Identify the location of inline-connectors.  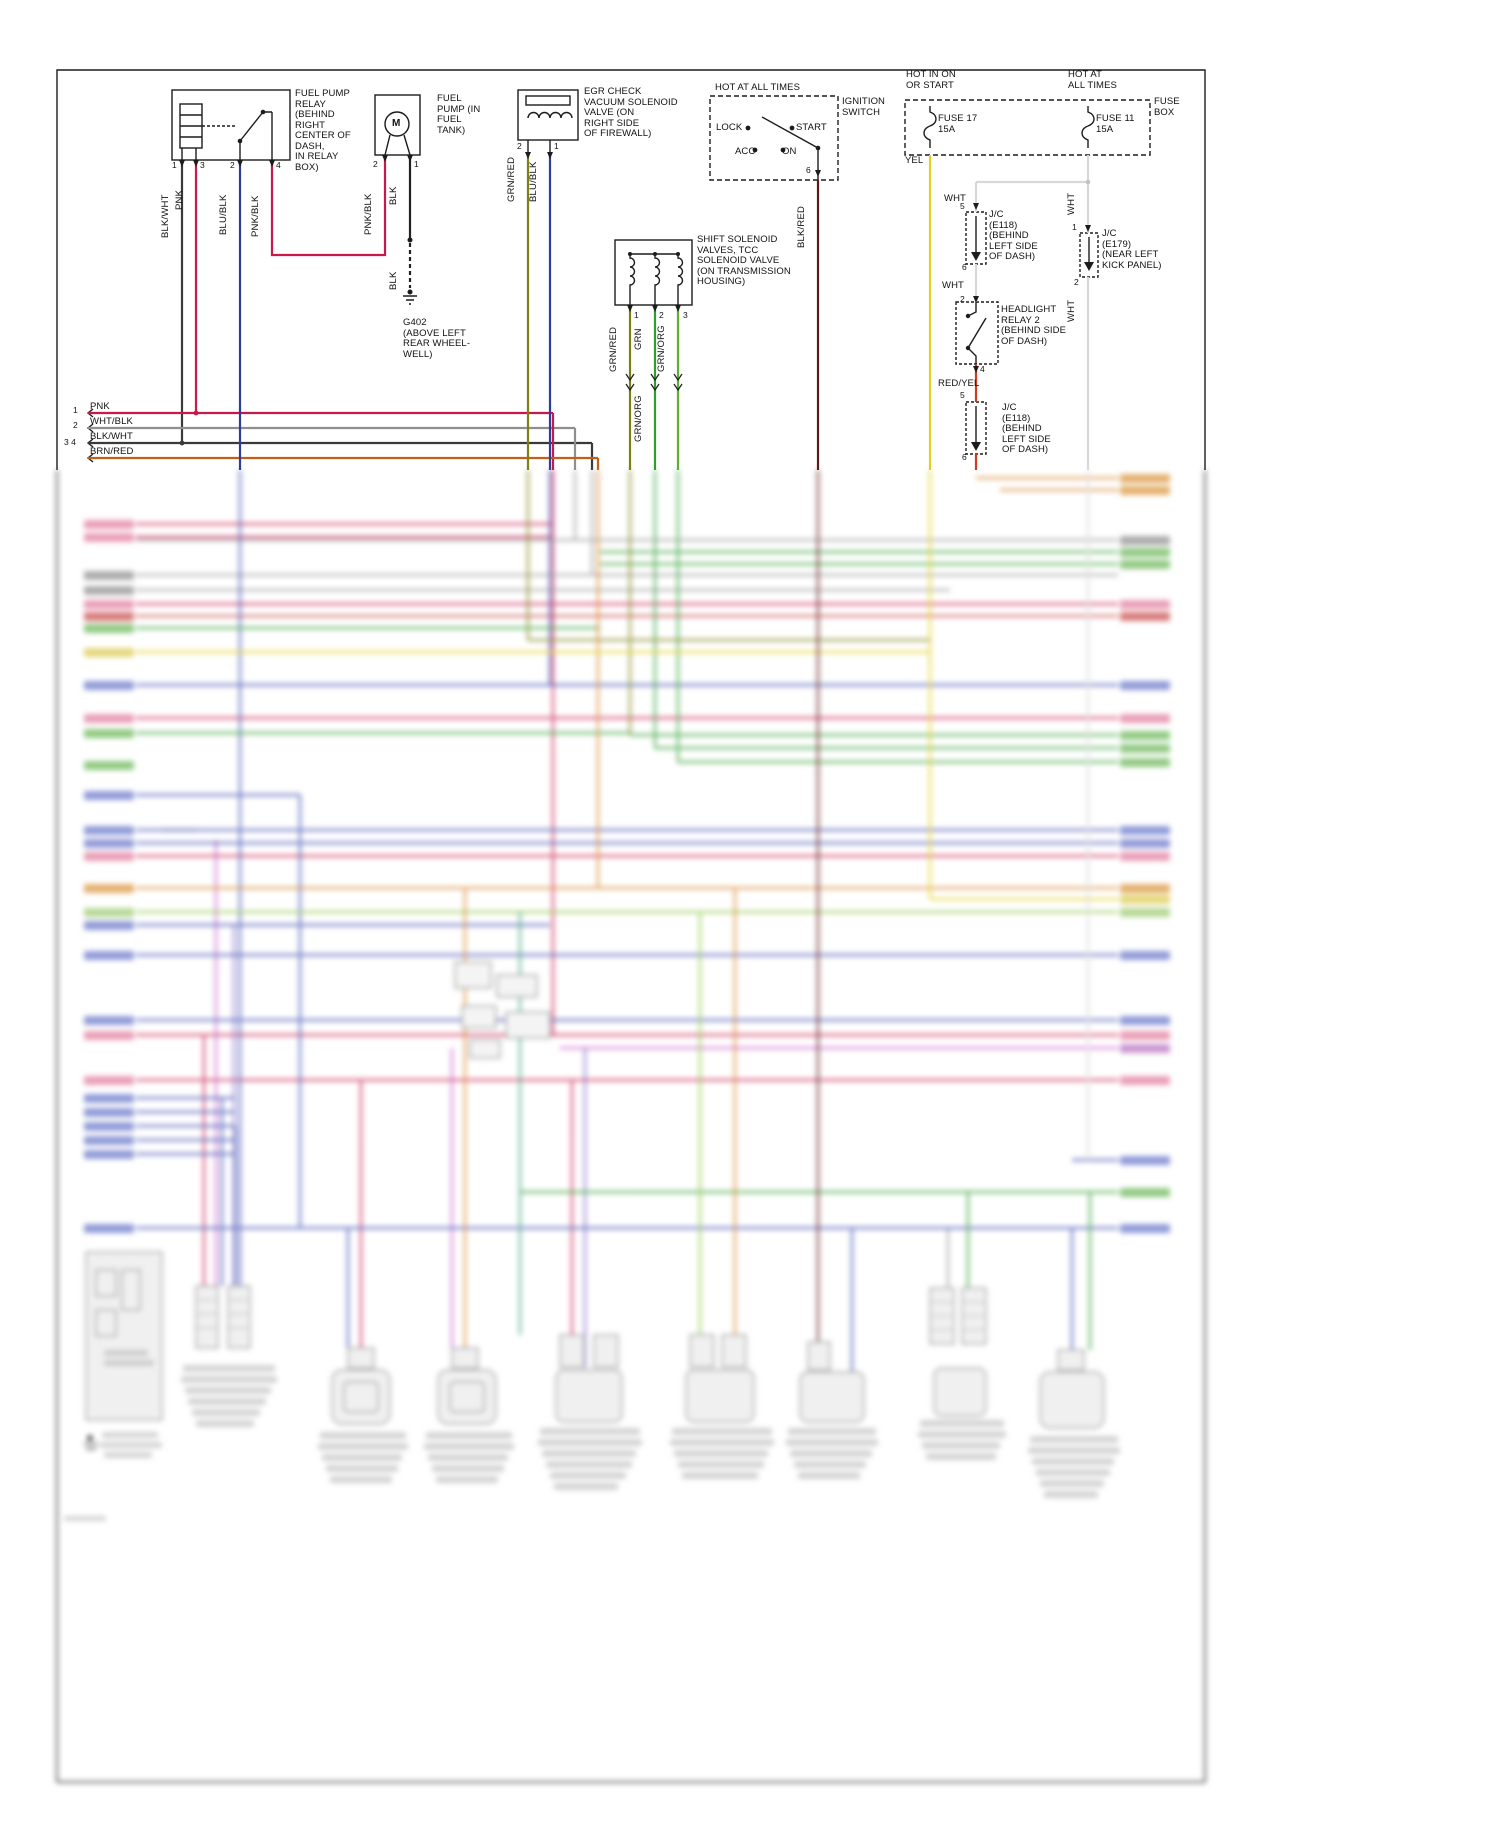
(654, 382).